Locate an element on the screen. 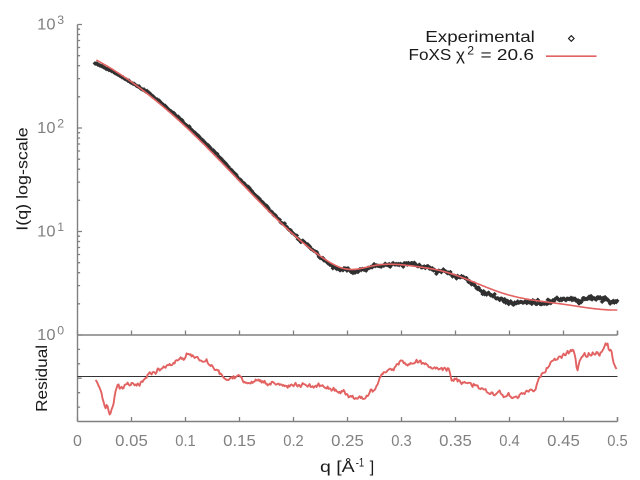  svg-text: 0.25 is located at coordinates (347, 441).